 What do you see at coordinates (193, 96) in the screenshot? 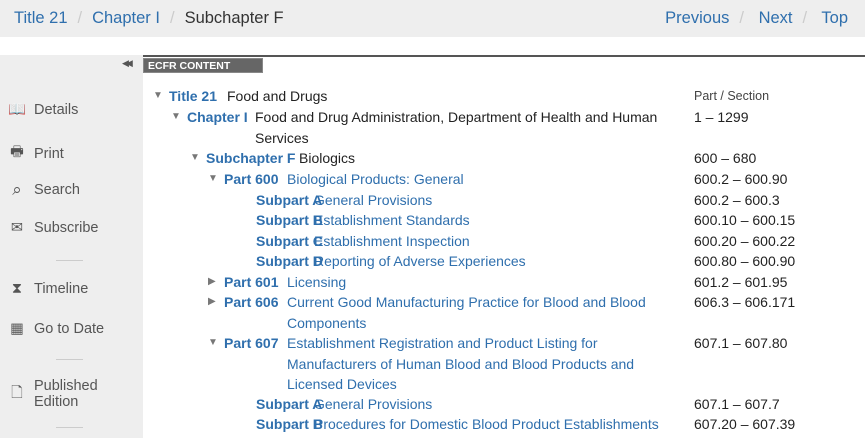
I see `toc-label: Title 21` at bounding box center [193, 96].